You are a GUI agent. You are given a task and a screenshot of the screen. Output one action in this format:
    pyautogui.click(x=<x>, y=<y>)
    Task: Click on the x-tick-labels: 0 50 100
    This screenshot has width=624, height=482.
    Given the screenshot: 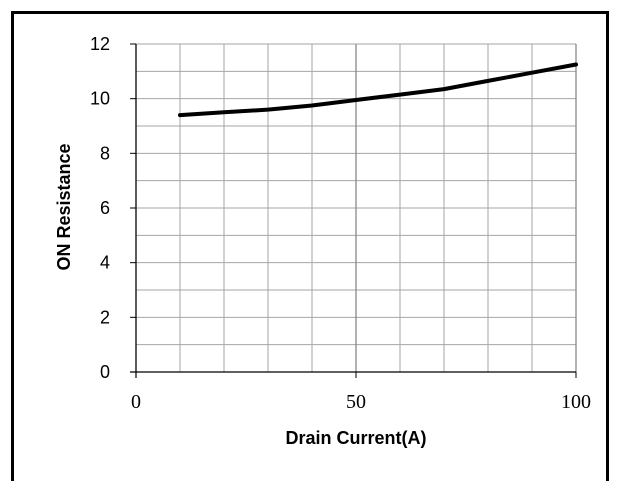 What is the action you would take?
    pyautogui.click(x=361, y=402)
    